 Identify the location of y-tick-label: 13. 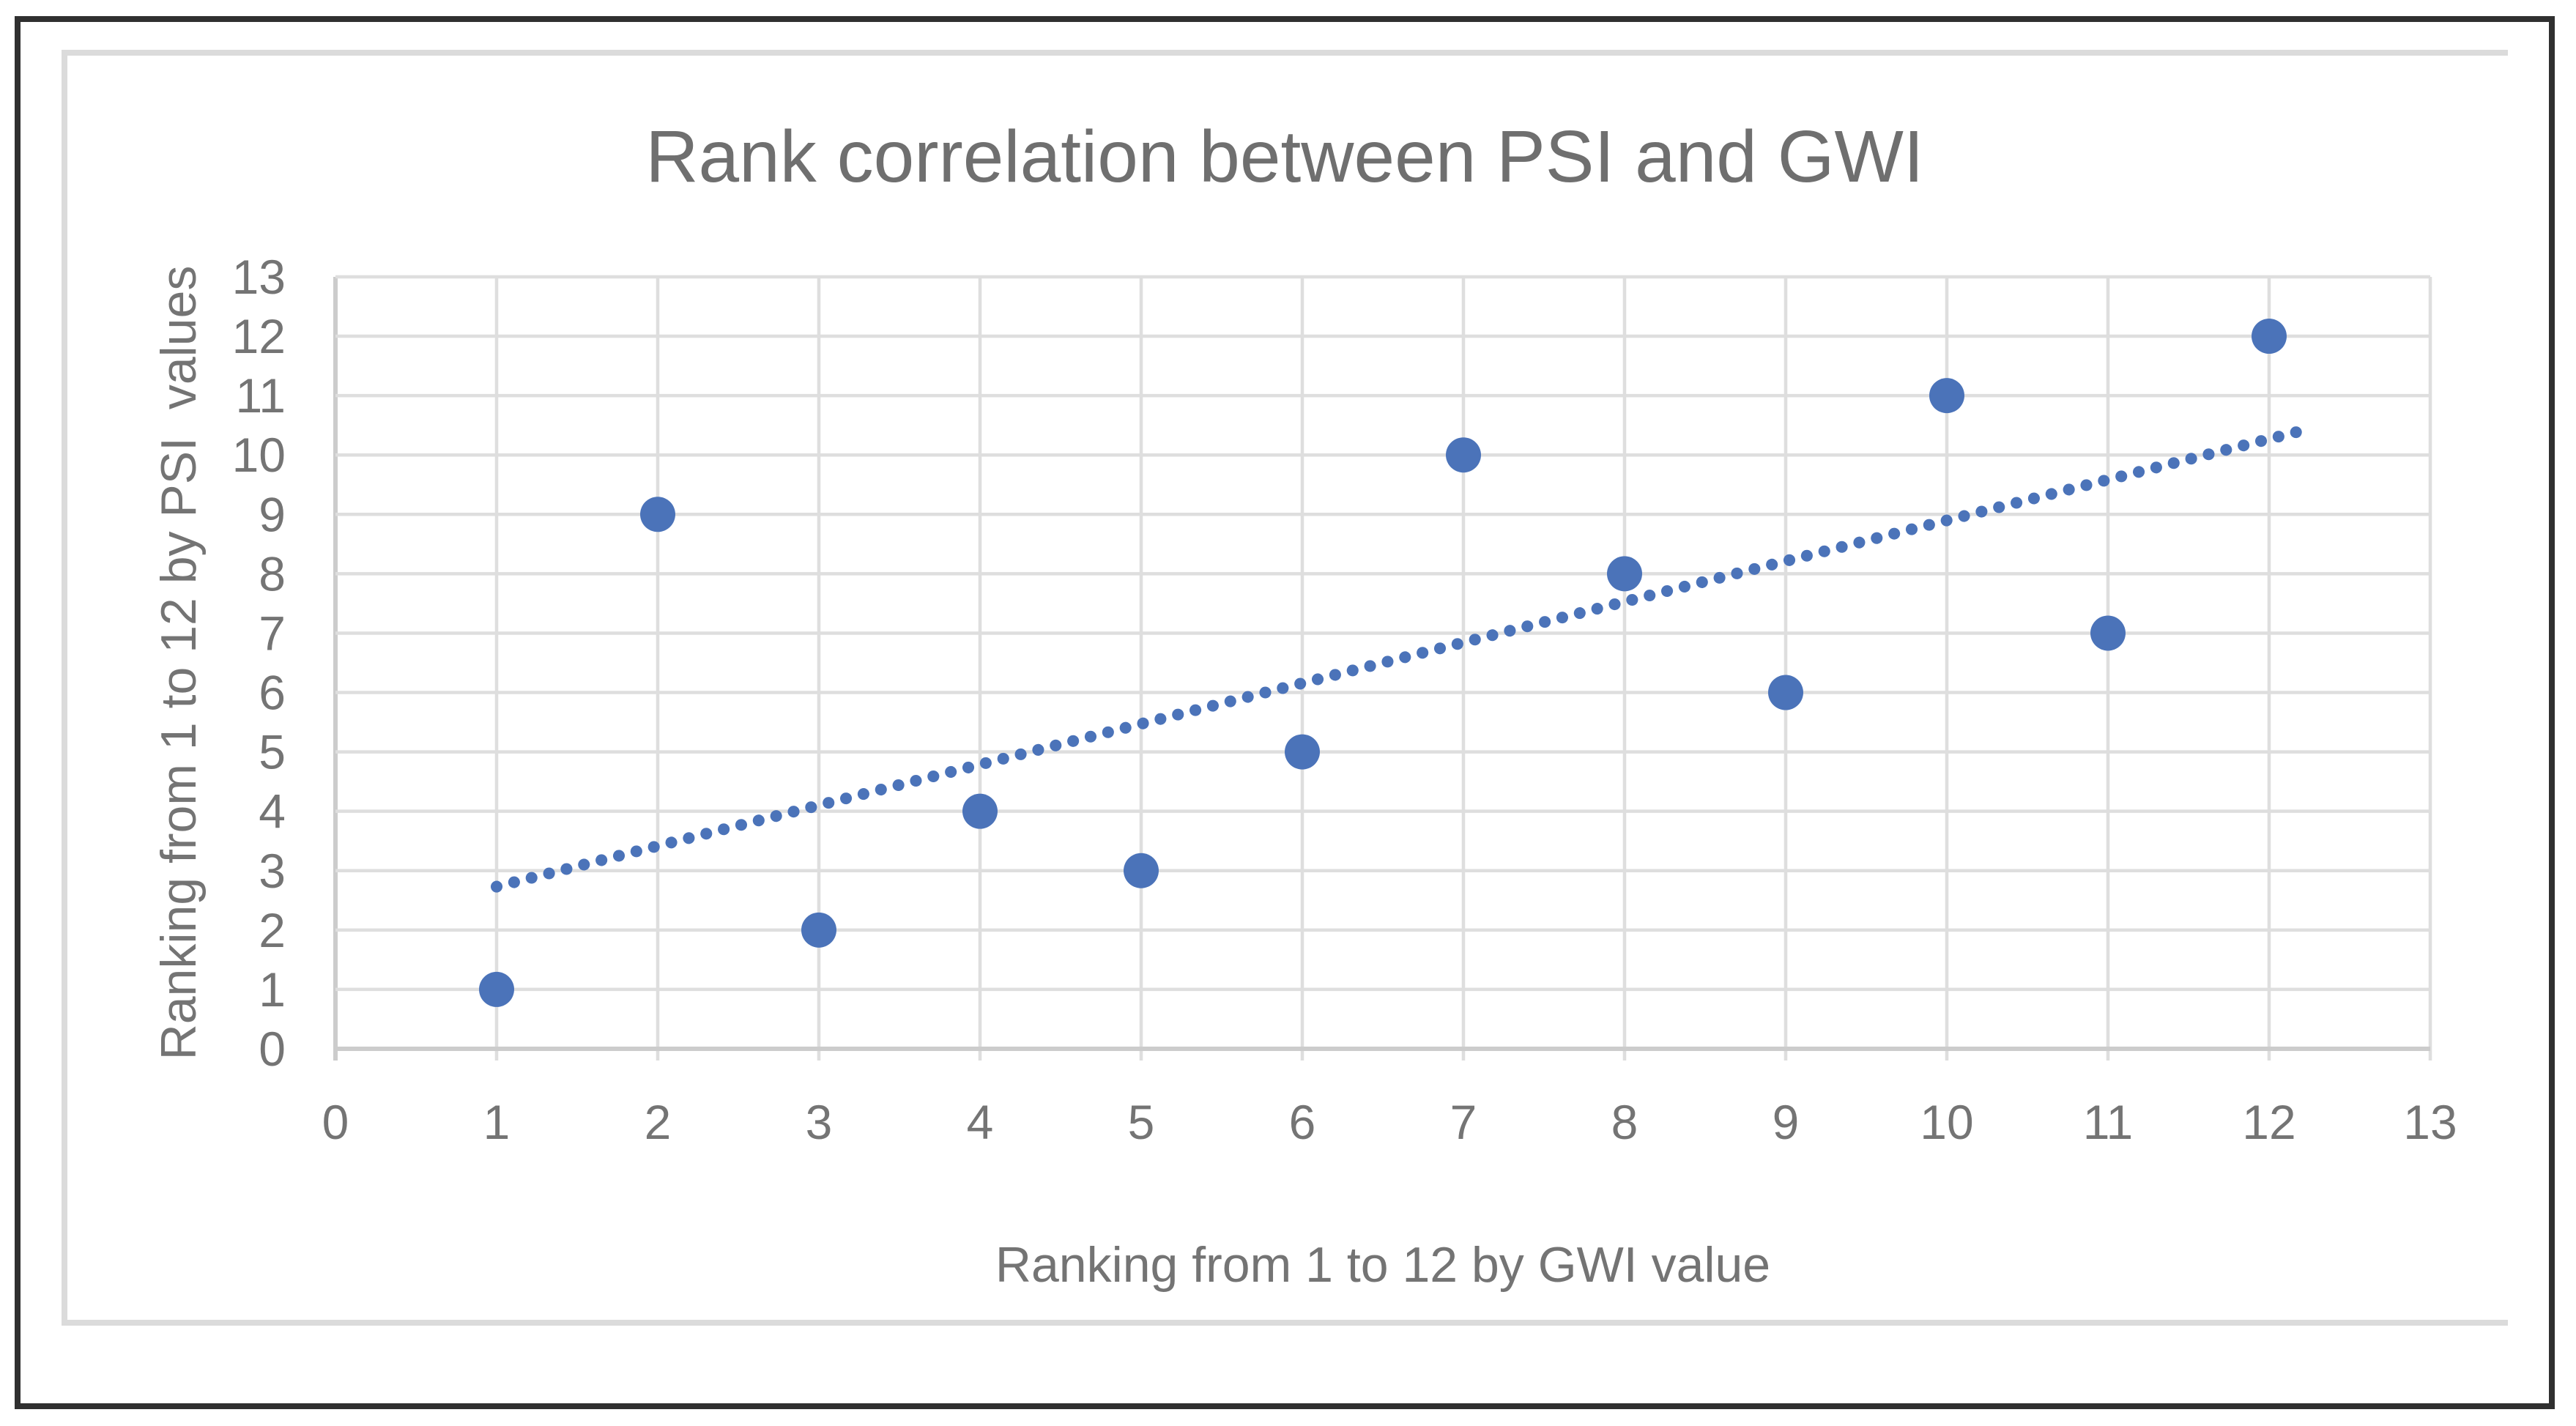
(259, 277).